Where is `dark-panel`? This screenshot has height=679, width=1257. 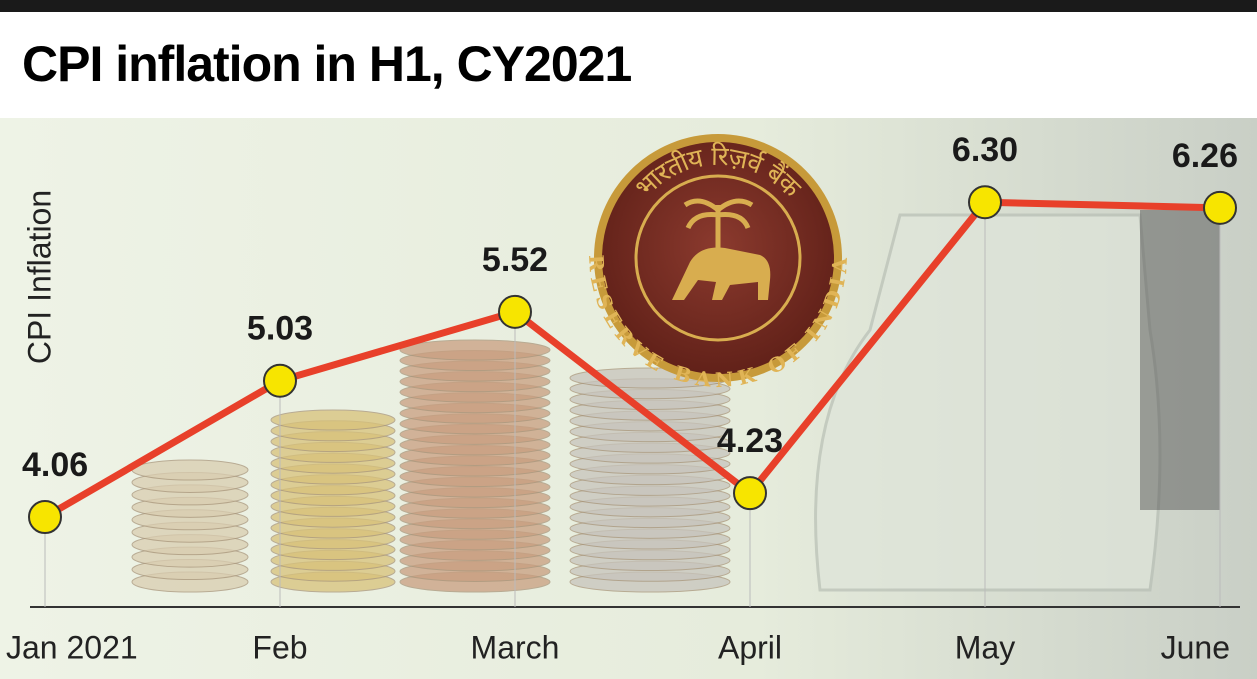
dark-panel is located at coordinates (1180, 360).